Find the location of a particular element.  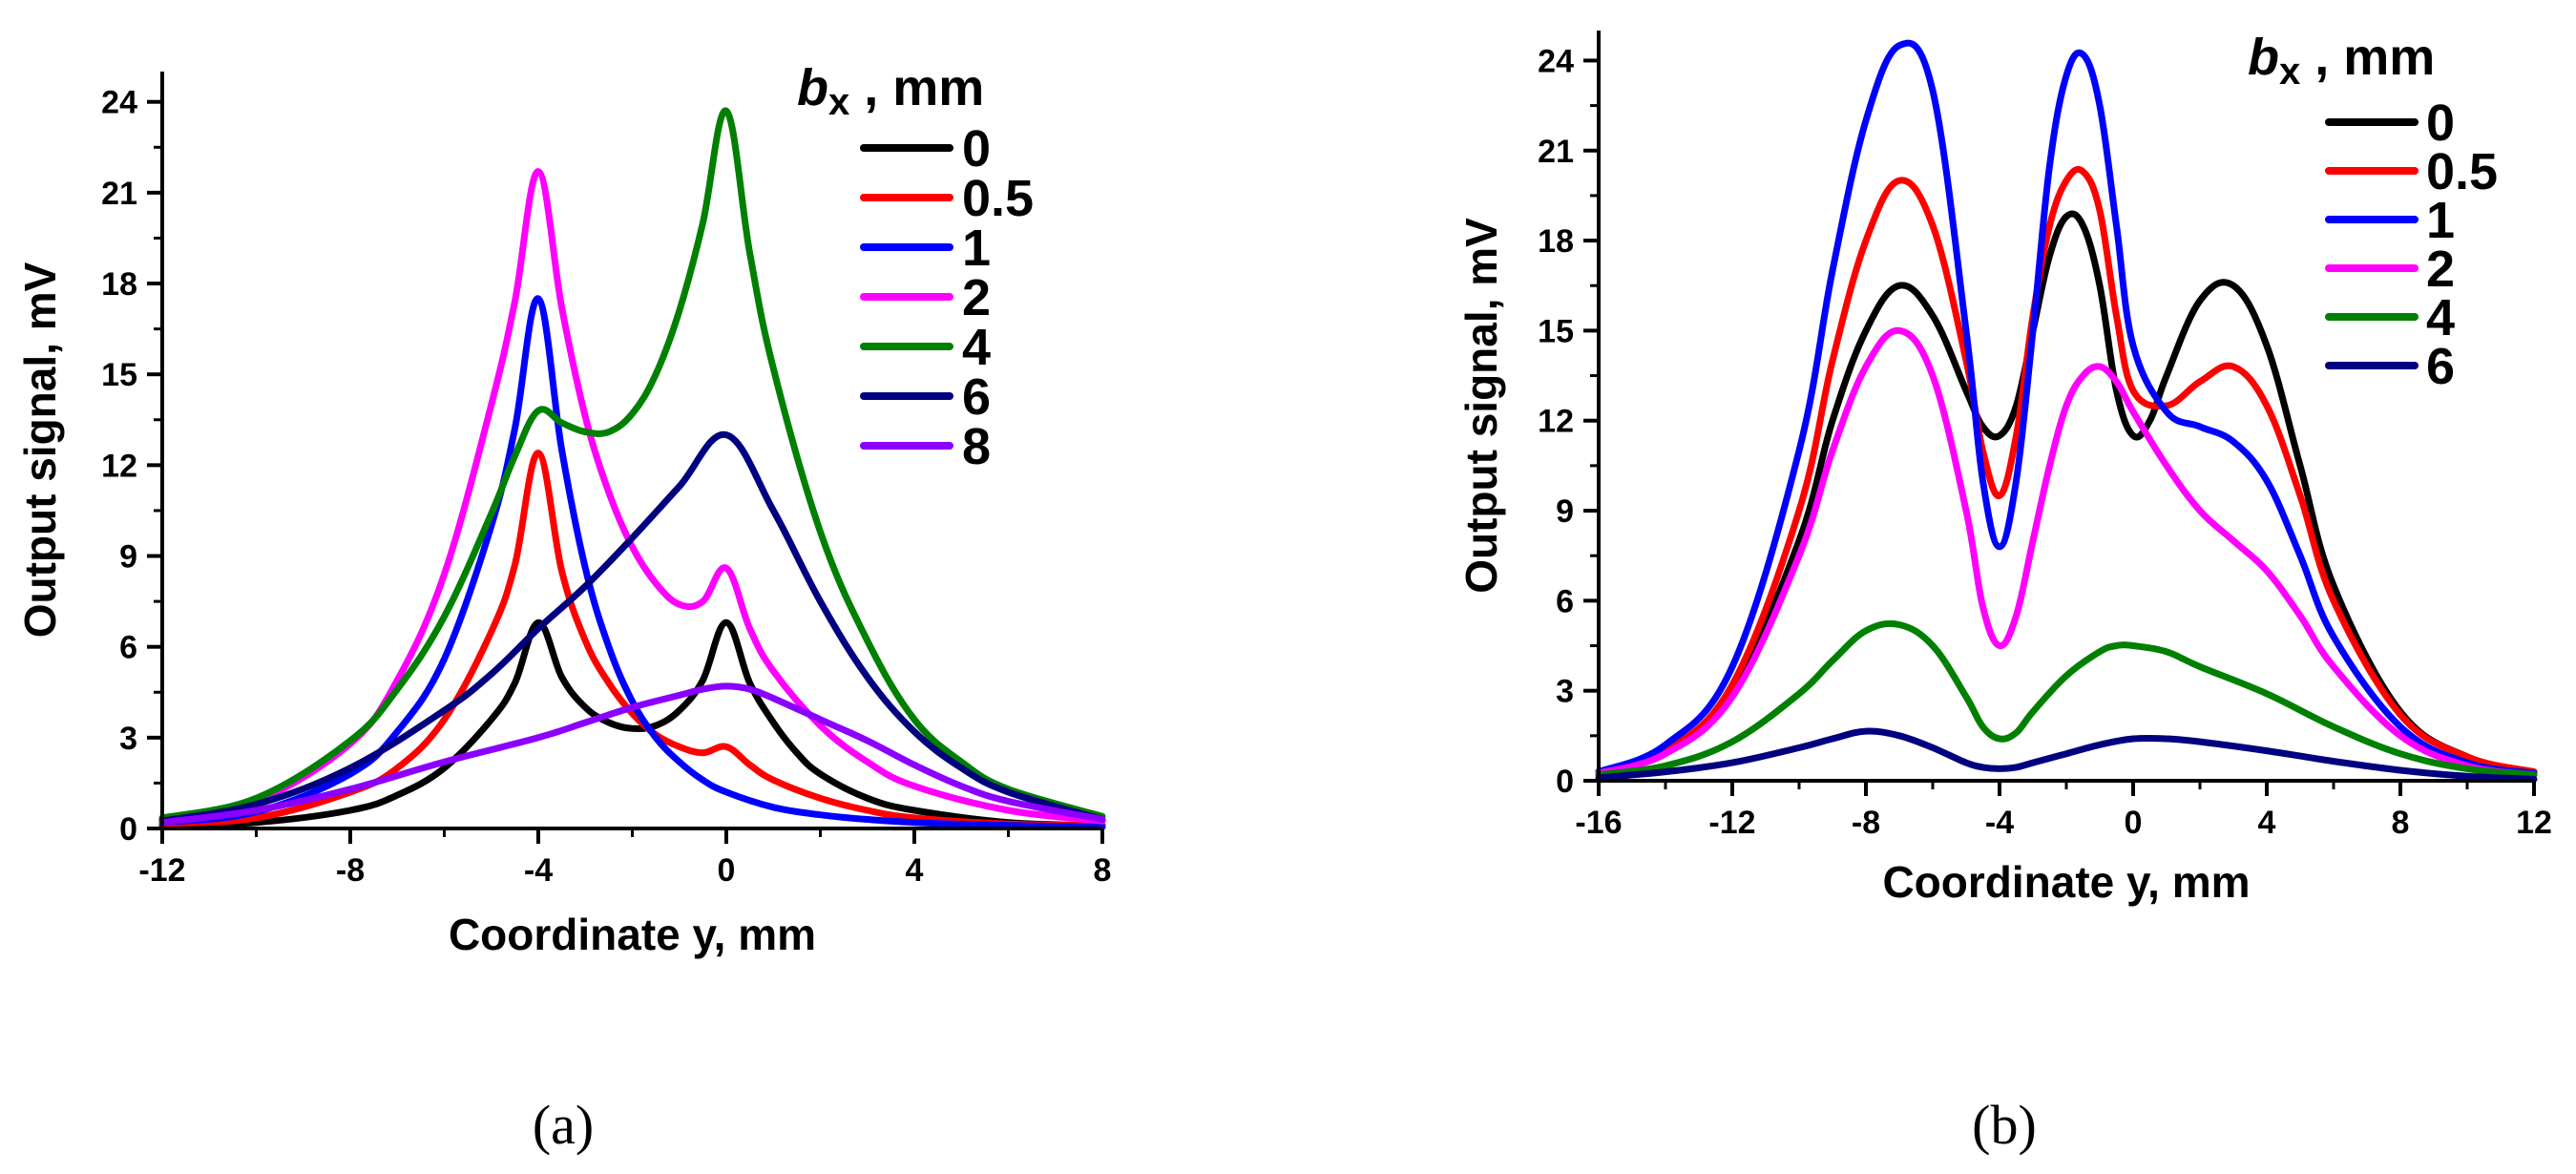

legend-label-8: 8 is located at coordinates (976, 447).